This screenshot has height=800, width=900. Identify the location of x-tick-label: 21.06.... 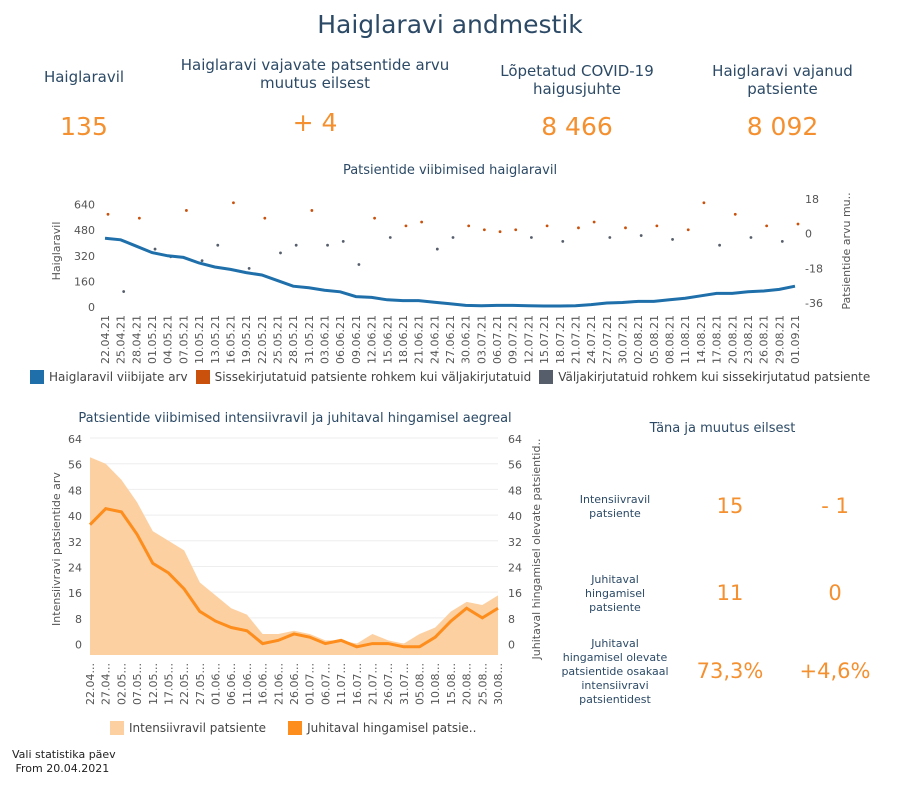
(278, 684).